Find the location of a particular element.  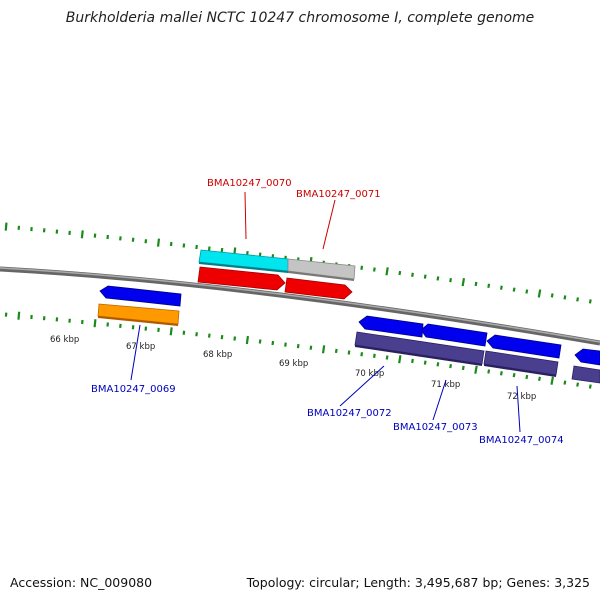

gene-feature-0073-blue is located at coordinates (454, 335).